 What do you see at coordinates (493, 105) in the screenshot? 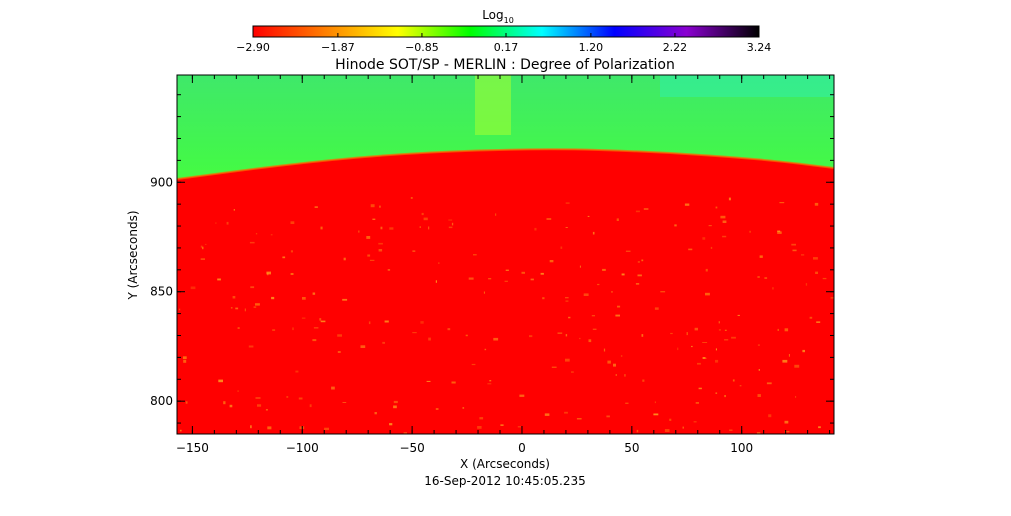
I see `off-limb-stripe` at bounding box center [493, 105].